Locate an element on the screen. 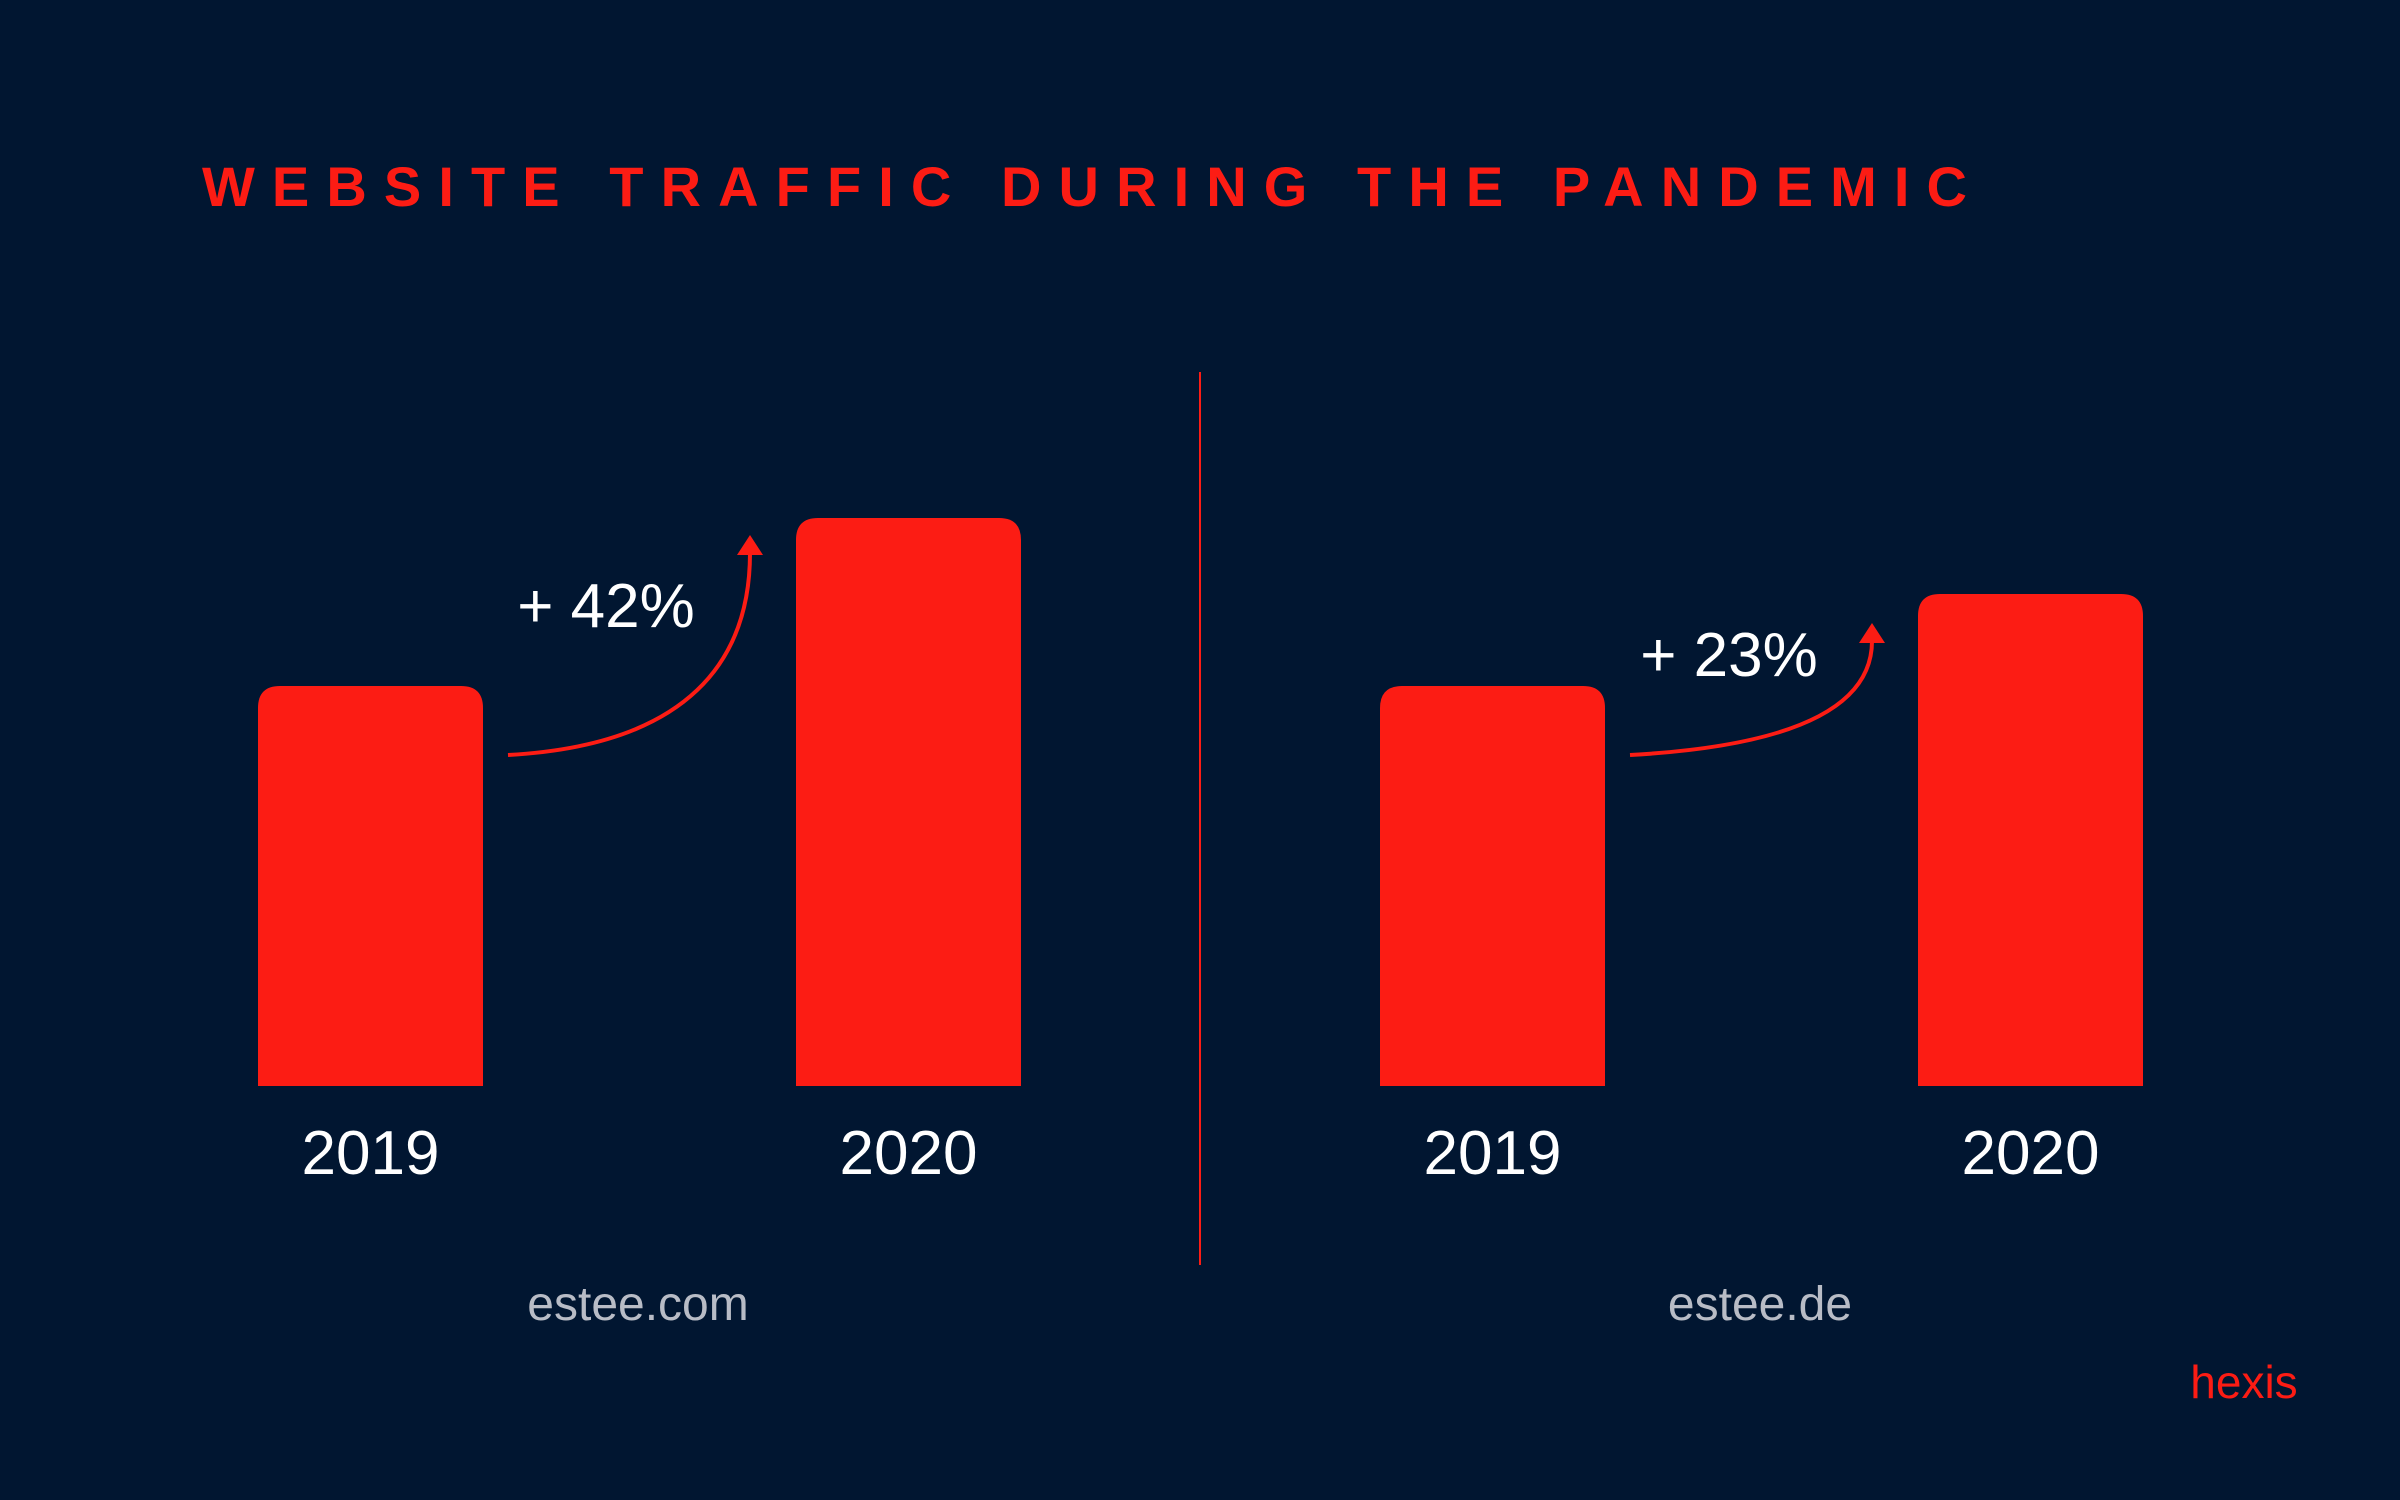 The image size is (2400, 1500). chart-title: WEBSITE TRAFFIC DURING THE PANDEMIC is located at coordinates (1084, 186).